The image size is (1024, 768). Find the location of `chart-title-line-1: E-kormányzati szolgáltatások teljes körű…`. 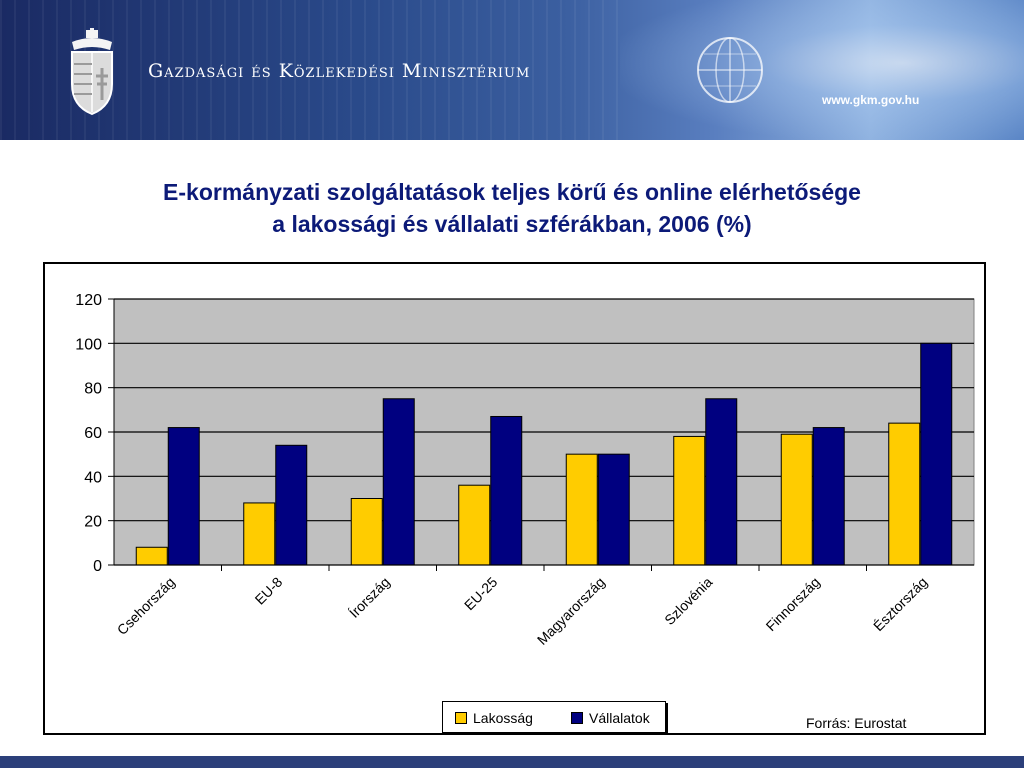

chart-title-line-1: E-kormányzati szolgáltatások teljes körű… is located at coordinates (512, 192).